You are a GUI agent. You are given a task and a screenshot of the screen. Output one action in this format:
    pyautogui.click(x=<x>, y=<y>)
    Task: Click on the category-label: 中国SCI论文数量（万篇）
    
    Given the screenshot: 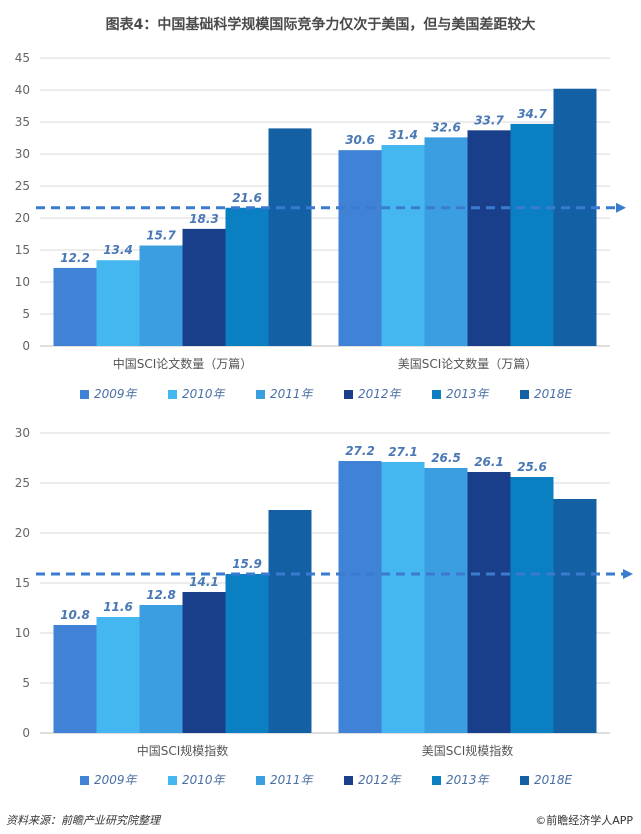 What is the action you would take?
    pyautogui.click(x=183, y=363)
    